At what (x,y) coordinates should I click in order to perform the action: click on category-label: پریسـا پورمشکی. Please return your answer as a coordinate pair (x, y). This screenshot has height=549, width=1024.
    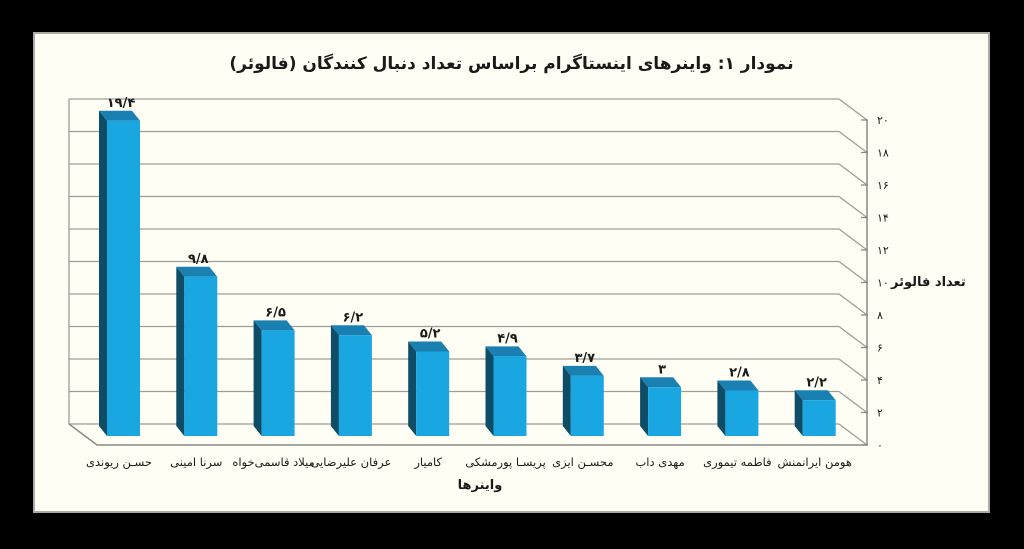
    Looking at the image, I should click on (505, 462).